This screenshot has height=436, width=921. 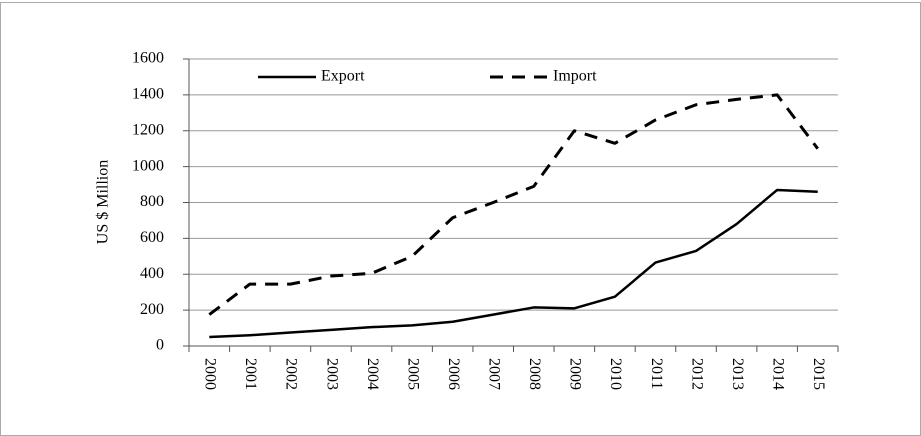 I want to click on x-tick-label: 2005, so click(x=412, y=374).